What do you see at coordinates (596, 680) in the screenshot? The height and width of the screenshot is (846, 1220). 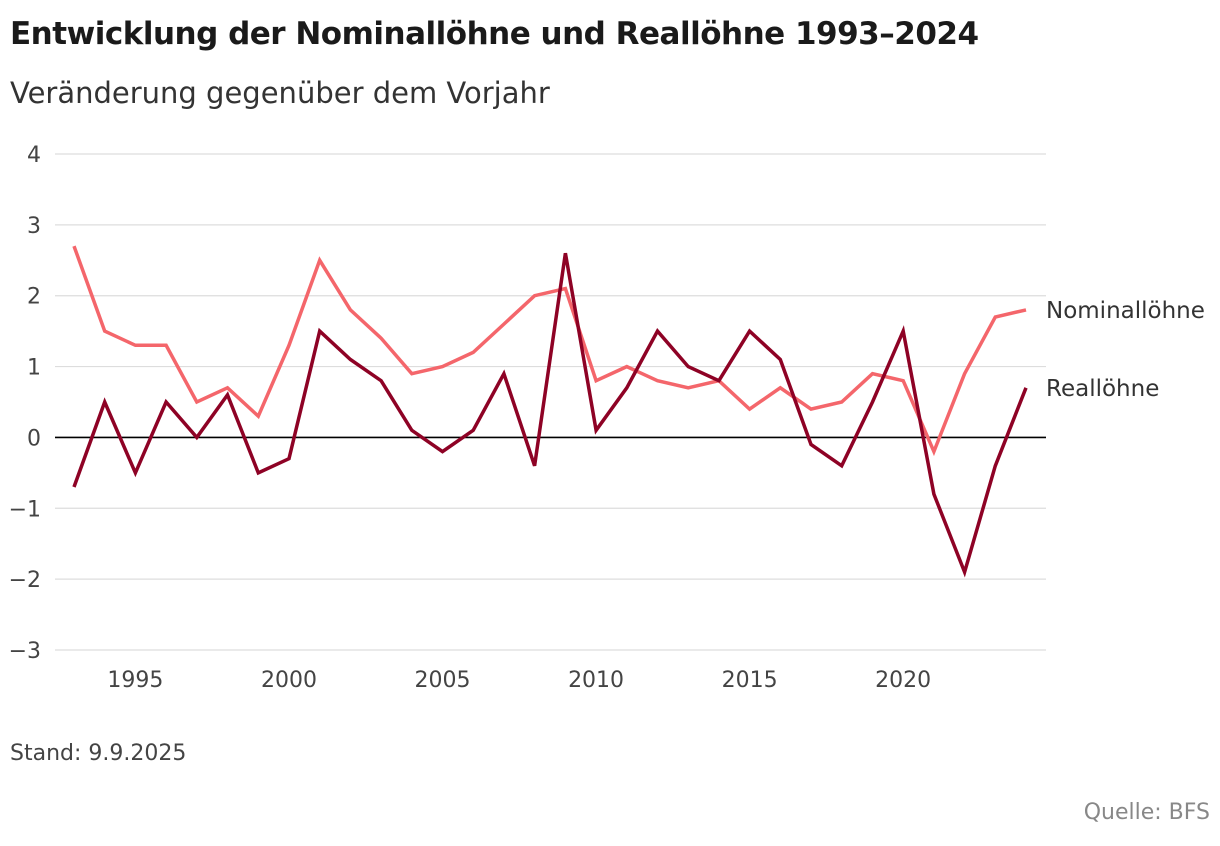 I see `x-tick-label: 2010` at bounding box center [596, 680].